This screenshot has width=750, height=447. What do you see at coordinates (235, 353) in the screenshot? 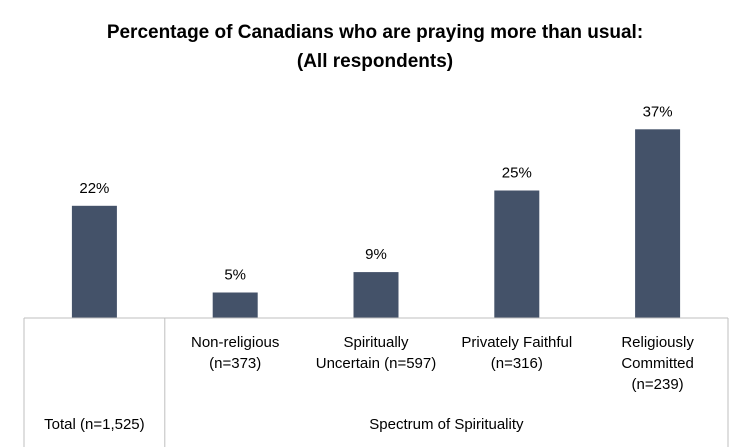
I see `category-label-1: Non-religious (n=373)` at bounding box center [235, 353].